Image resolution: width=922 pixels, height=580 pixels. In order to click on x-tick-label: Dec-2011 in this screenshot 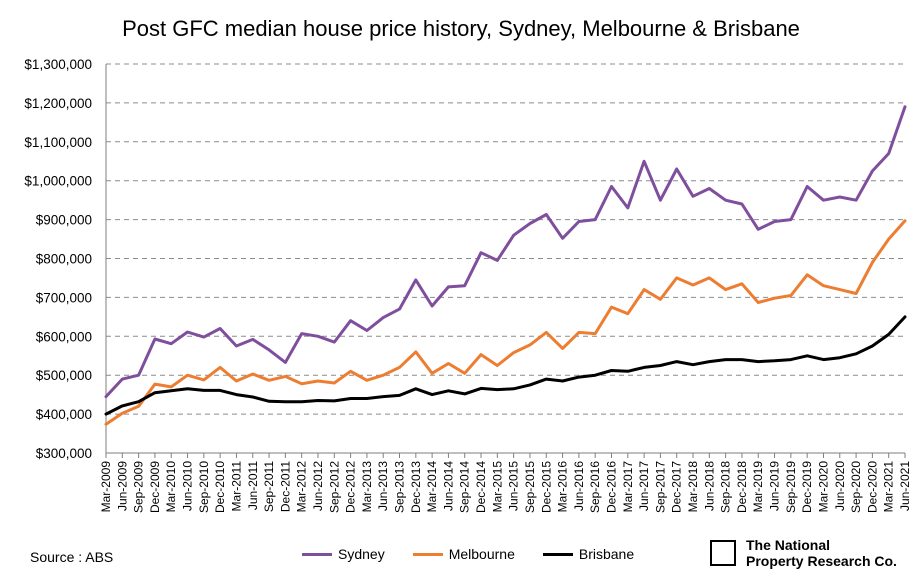, I will do `click(285, 486)`.